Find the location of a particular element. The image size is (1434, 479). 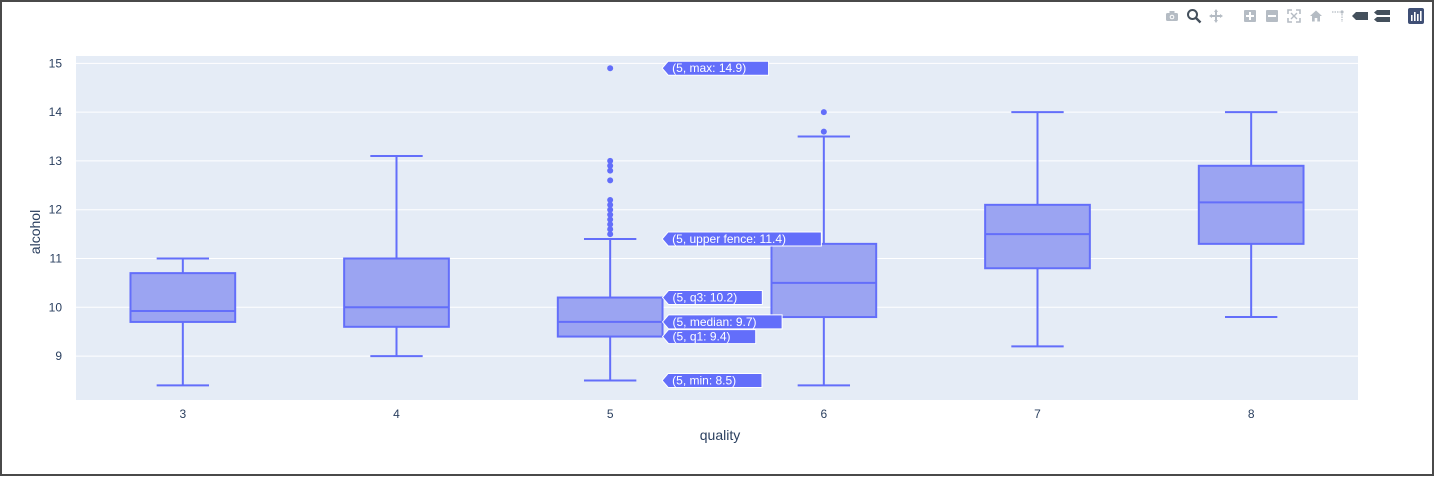

hover-label-text: (5, upper fence: 11.4) is located at coordinates (729, 239).